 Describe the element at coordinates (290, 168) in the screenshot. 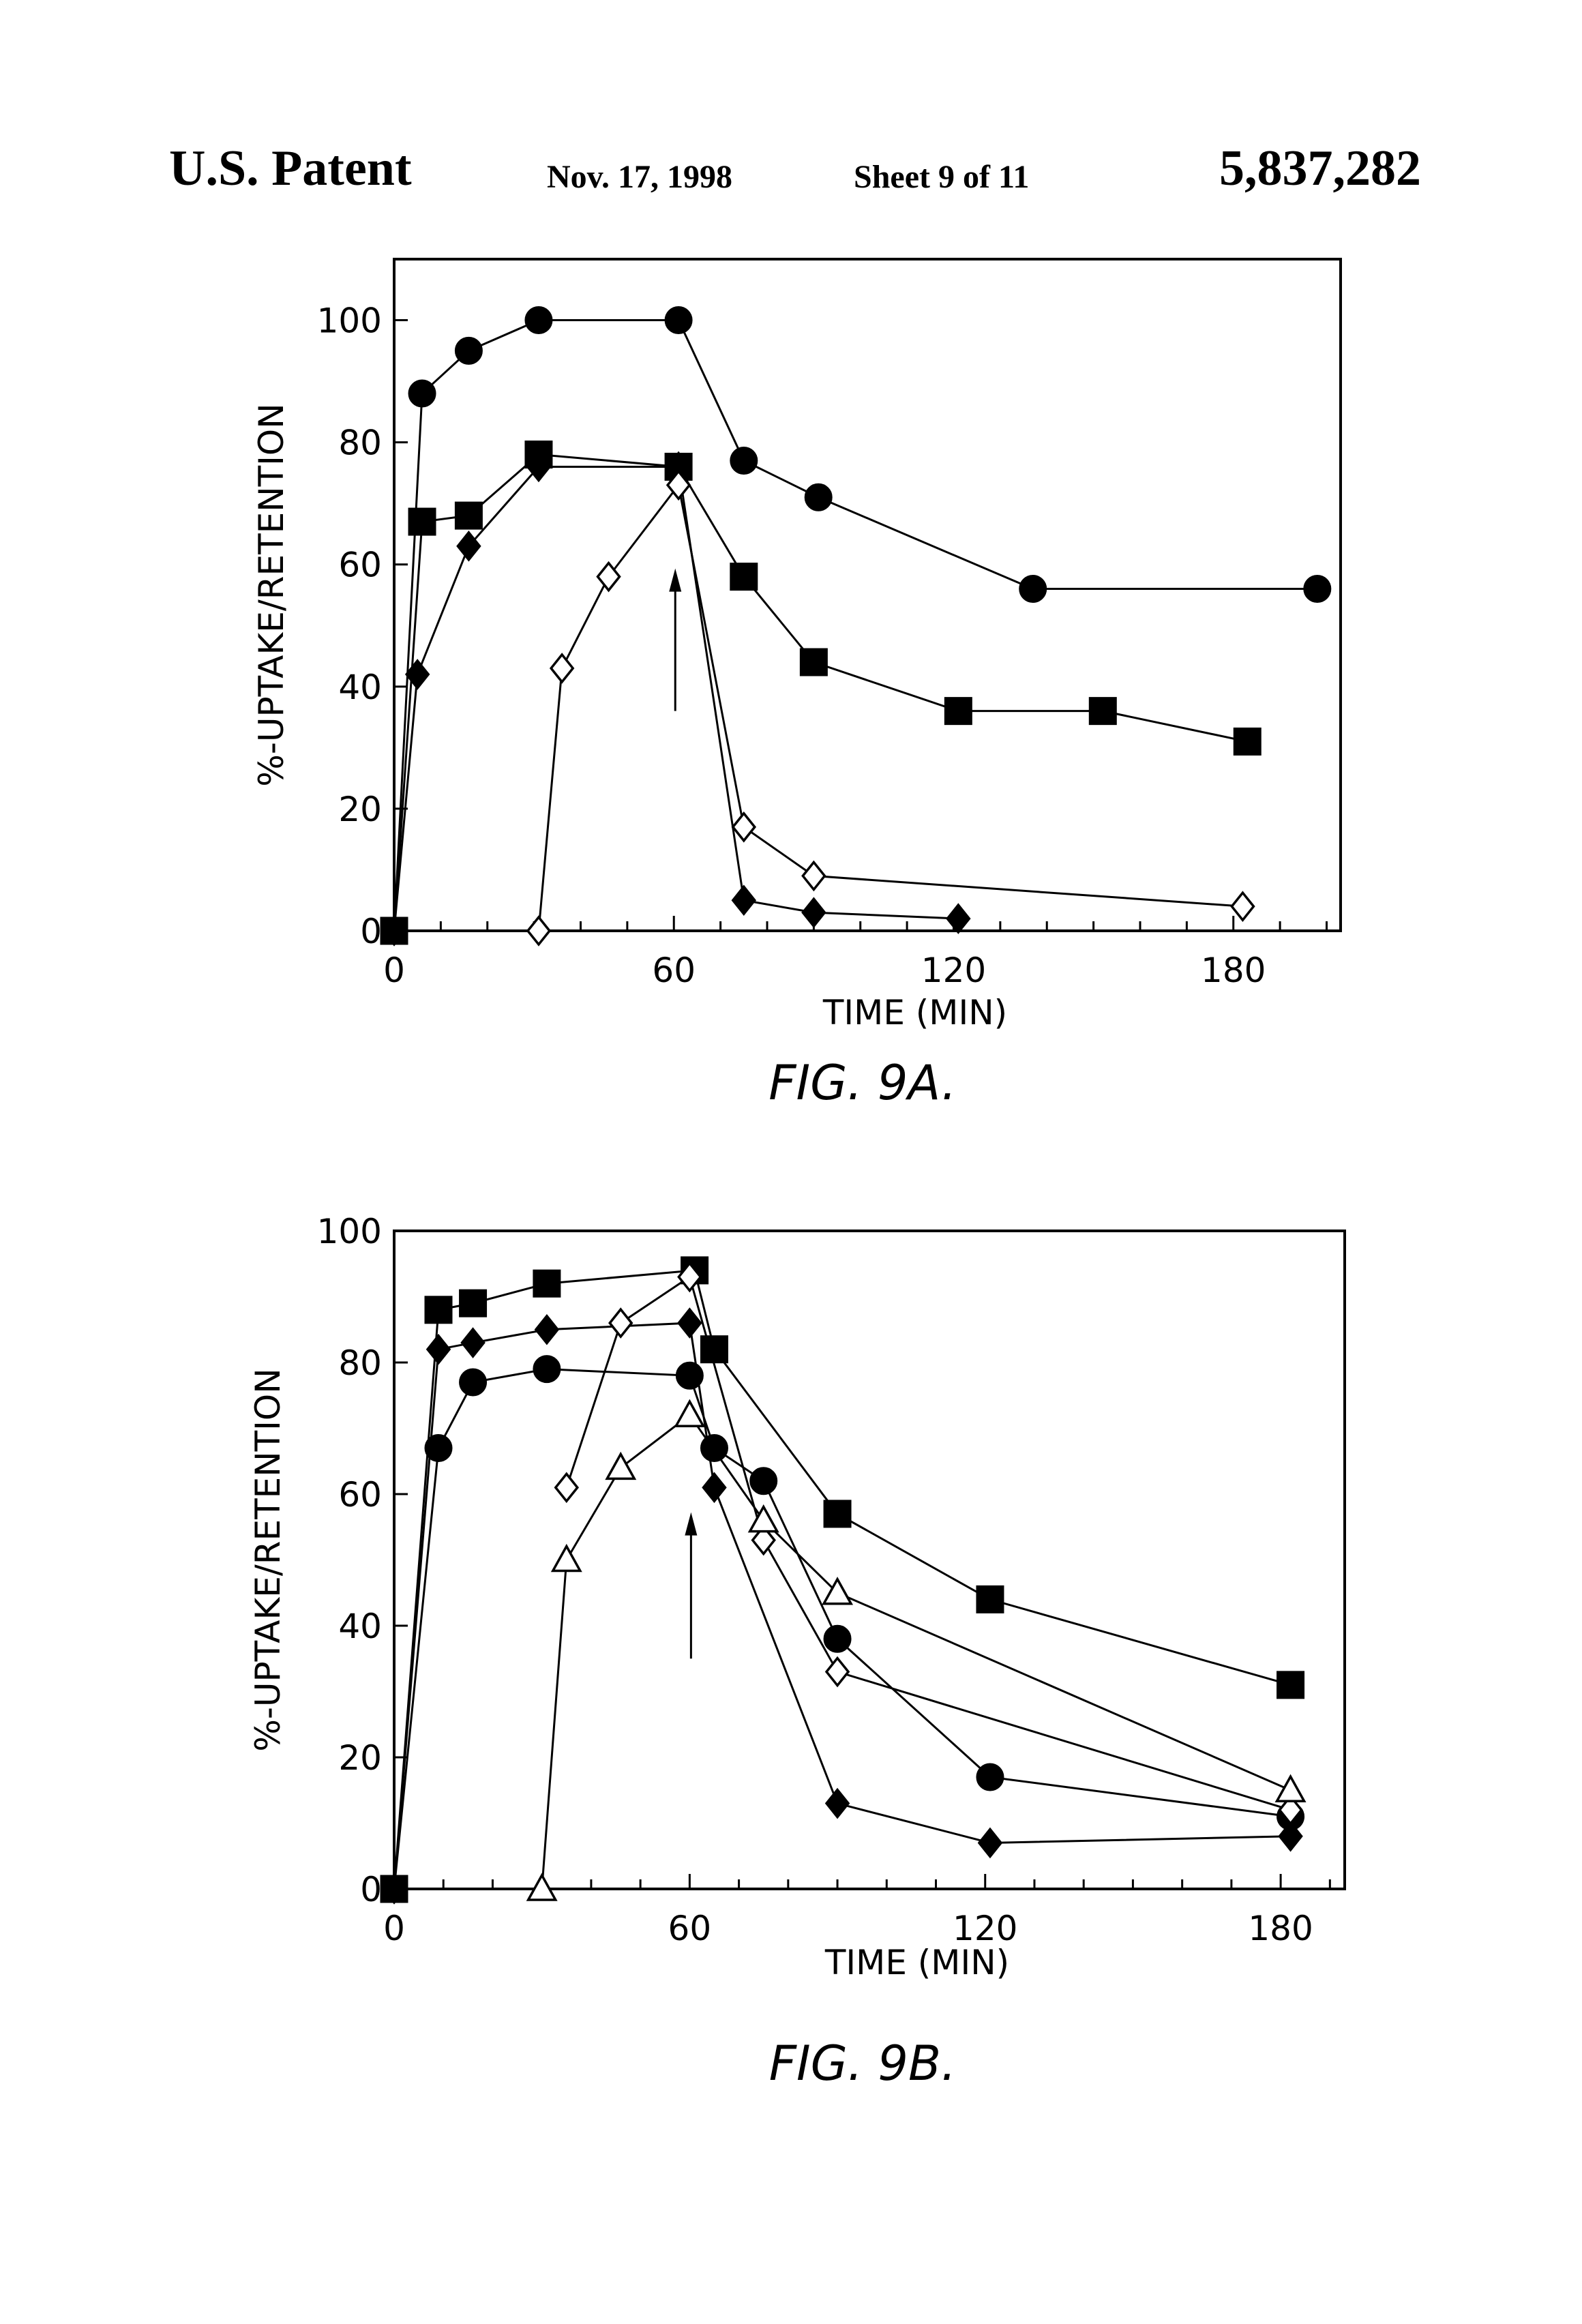

I see `patent-label: U.S. Patent` at that location.